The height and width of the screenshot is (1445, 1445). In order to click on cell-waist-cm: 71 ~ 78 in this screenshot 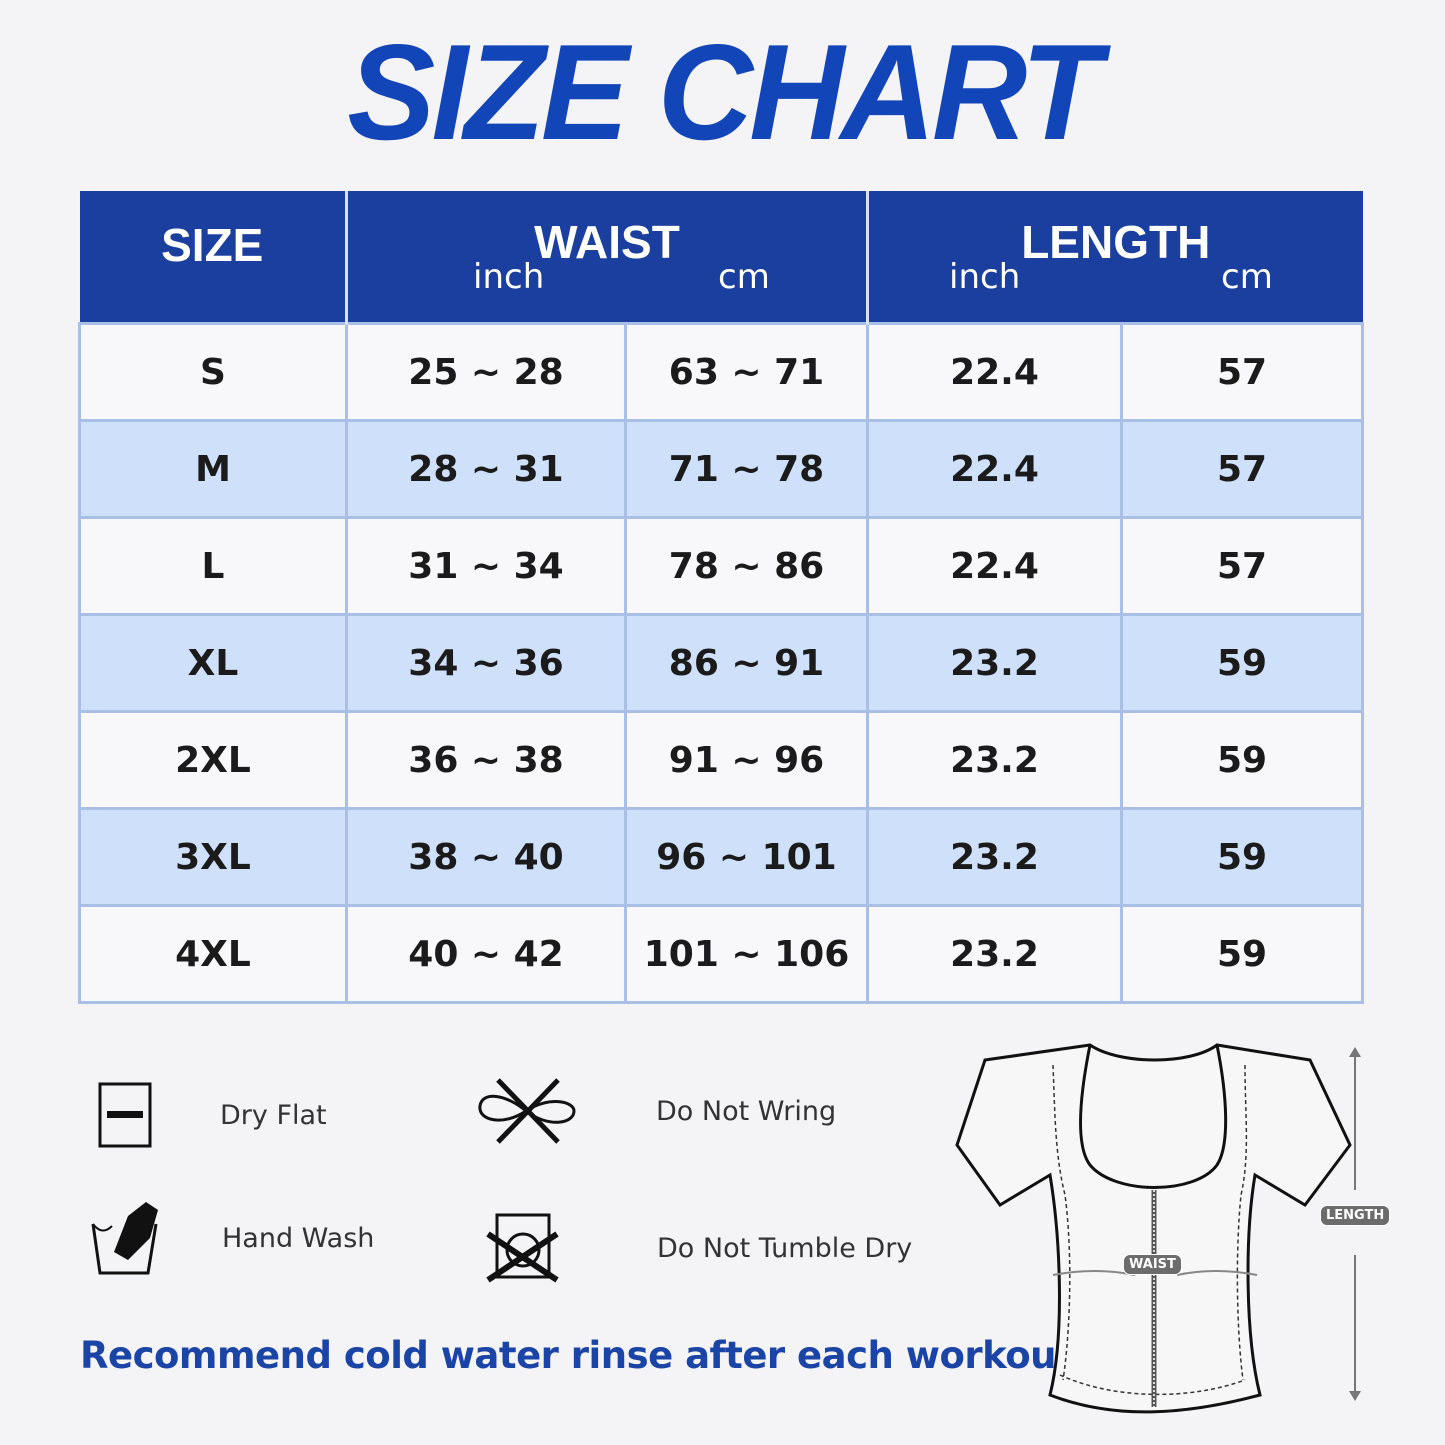, I will do `click(746, 469)`.